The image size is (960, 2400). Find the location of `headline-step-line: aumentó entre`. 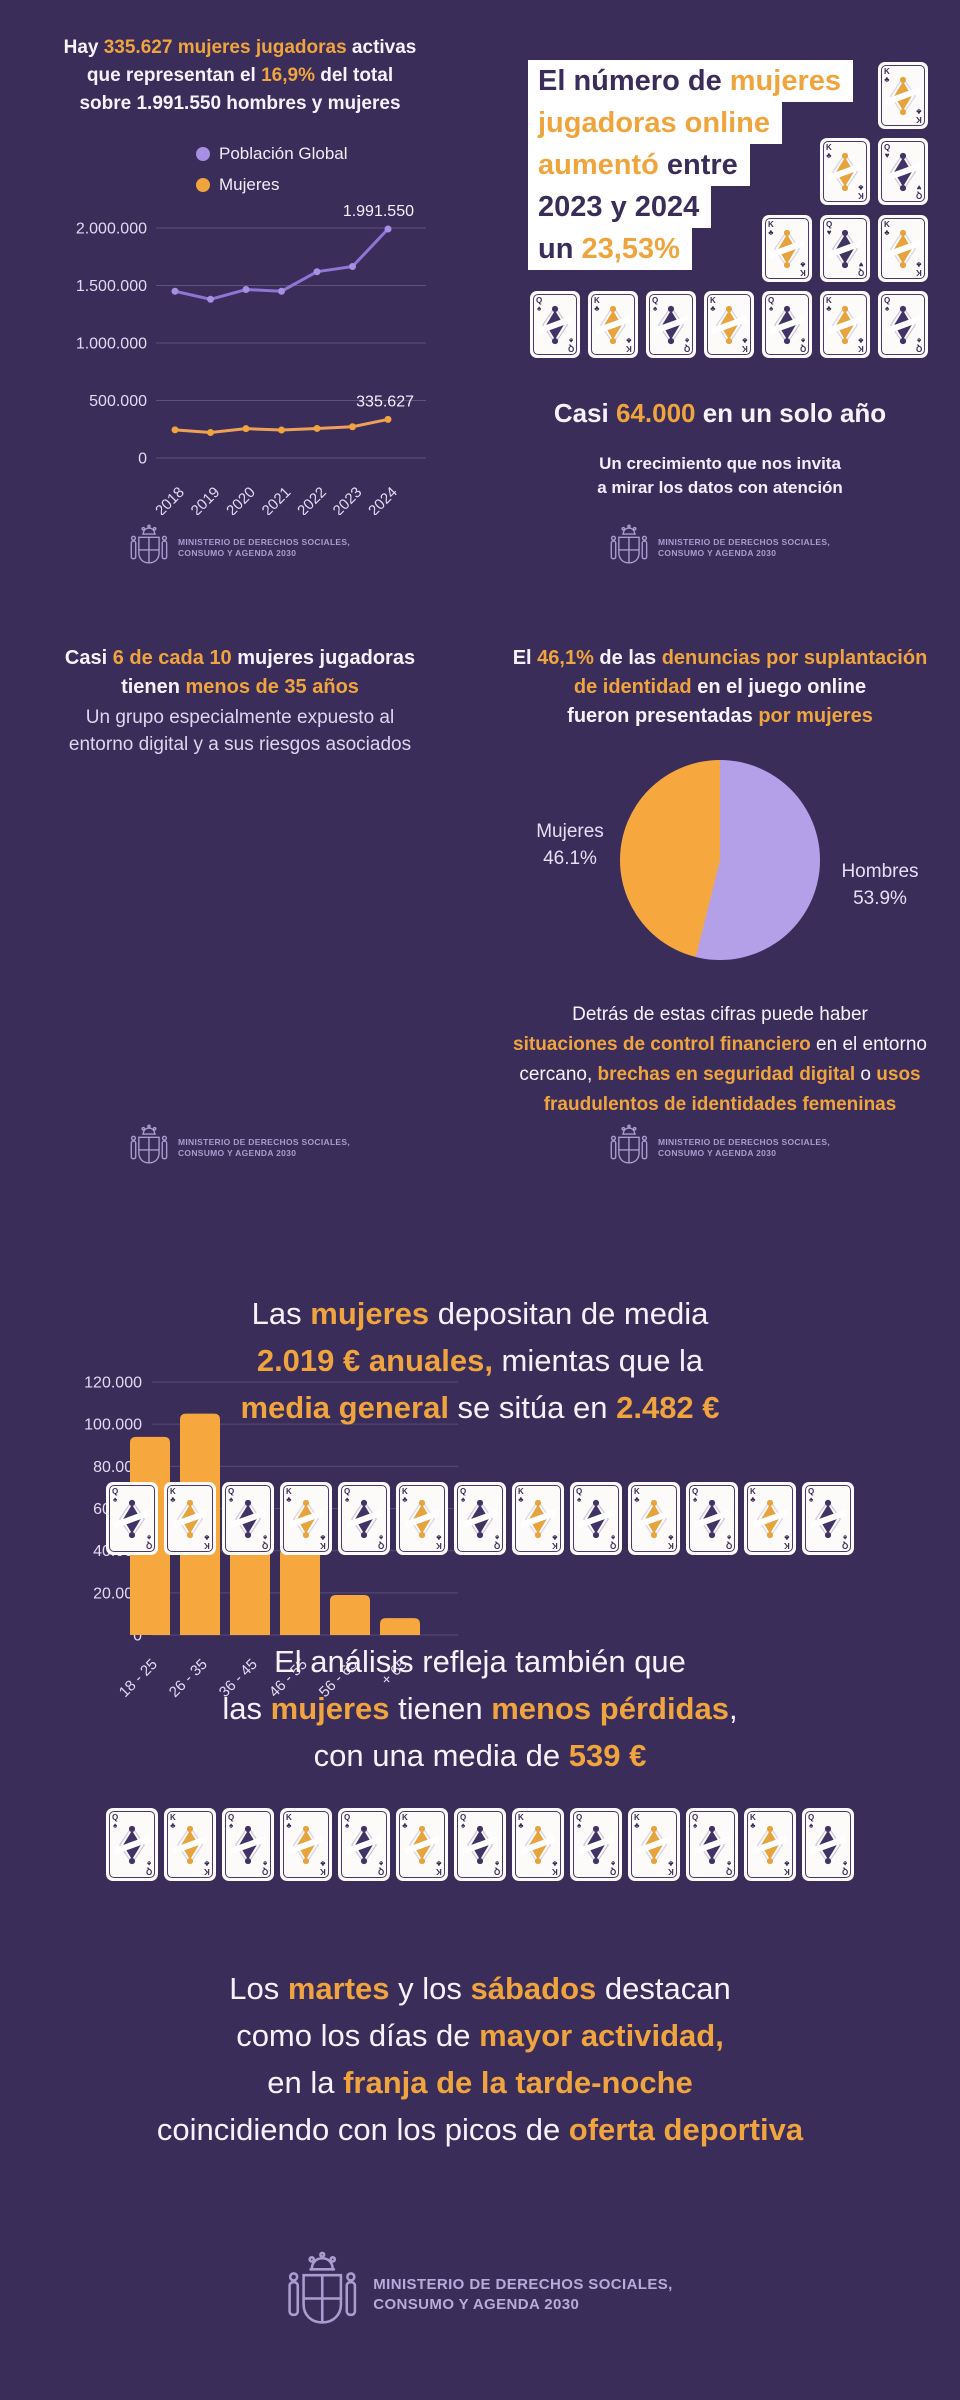

headline-step-line: aumentó entre is located at coordinates (639, 165).